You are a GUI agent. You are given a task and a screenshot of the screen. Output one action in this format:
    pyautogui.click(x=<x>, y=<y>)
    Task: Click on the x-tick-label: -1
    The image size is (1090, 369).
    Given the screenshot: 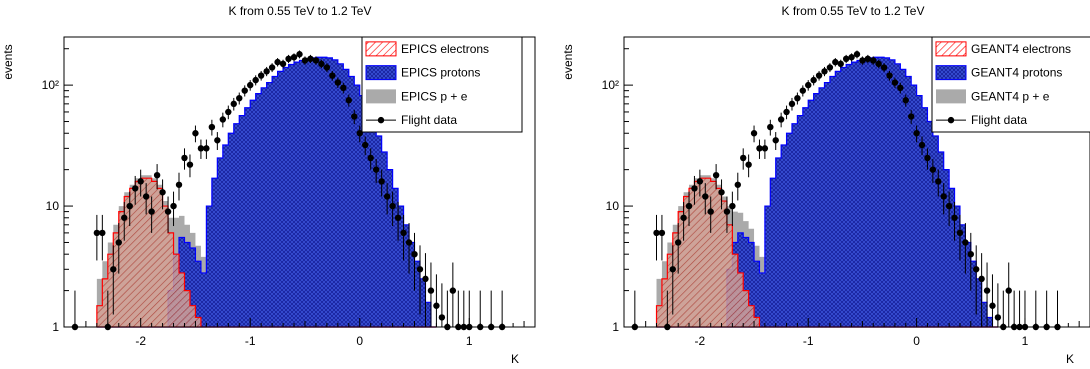 What is the action you would take?
    pyautogui.click(x=250, y=341)
    